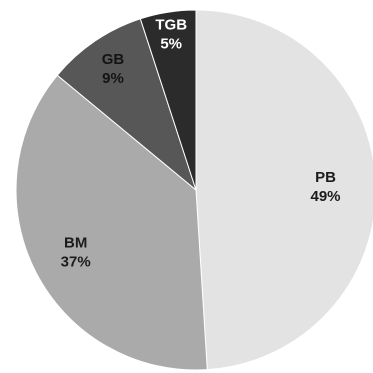 This screenshot has height=373, width=373. I want to click on slice-label-gb: GB, so click(113, 59).